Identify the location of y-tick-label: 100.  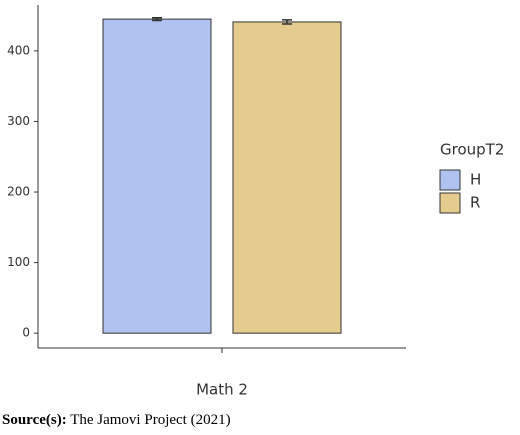
(18, 262).